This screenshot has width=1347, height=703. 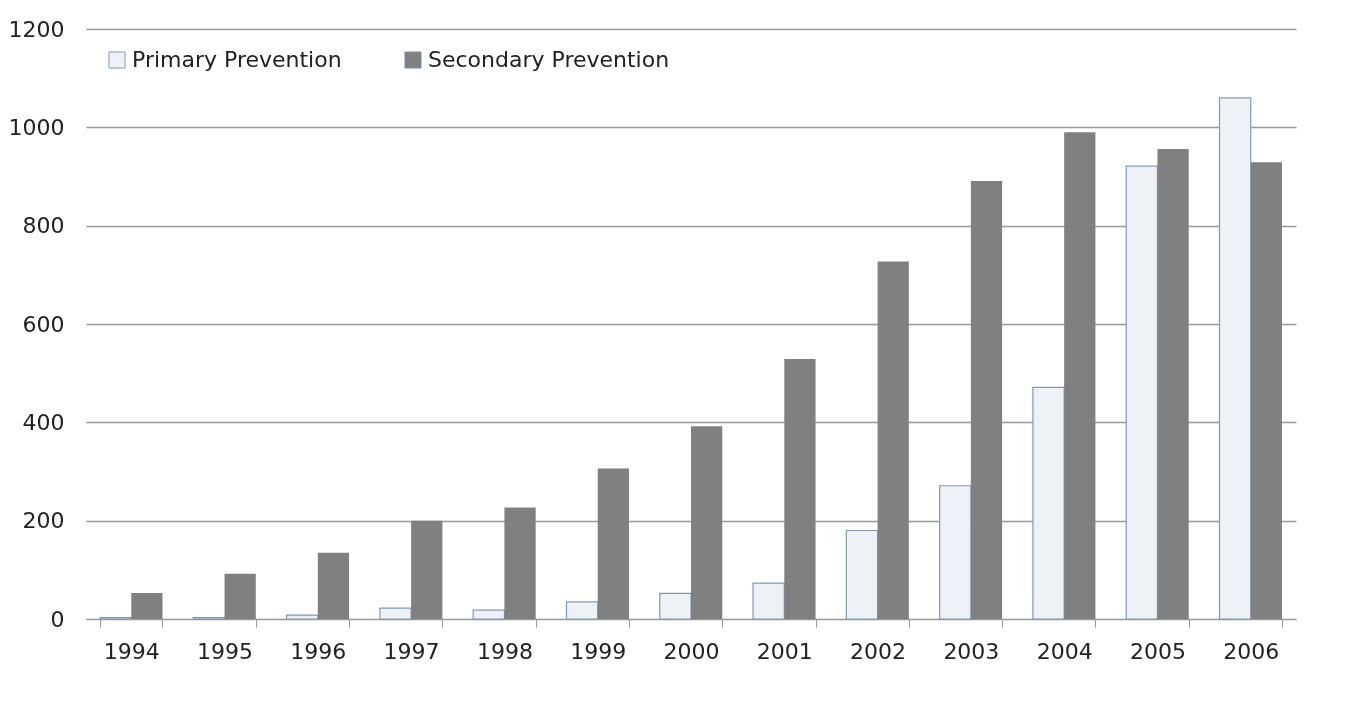 I want to click on y-tick-label: 400, so click(x=43, y=422).